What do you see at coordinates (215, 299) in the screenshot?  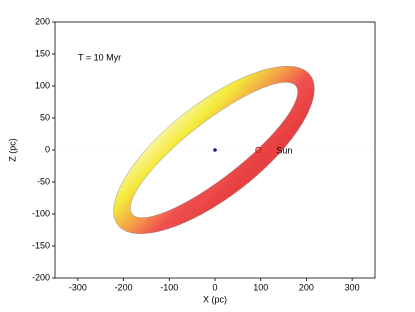 I see `x-axis-label: X (pc)` at bounding box center [215, 299].